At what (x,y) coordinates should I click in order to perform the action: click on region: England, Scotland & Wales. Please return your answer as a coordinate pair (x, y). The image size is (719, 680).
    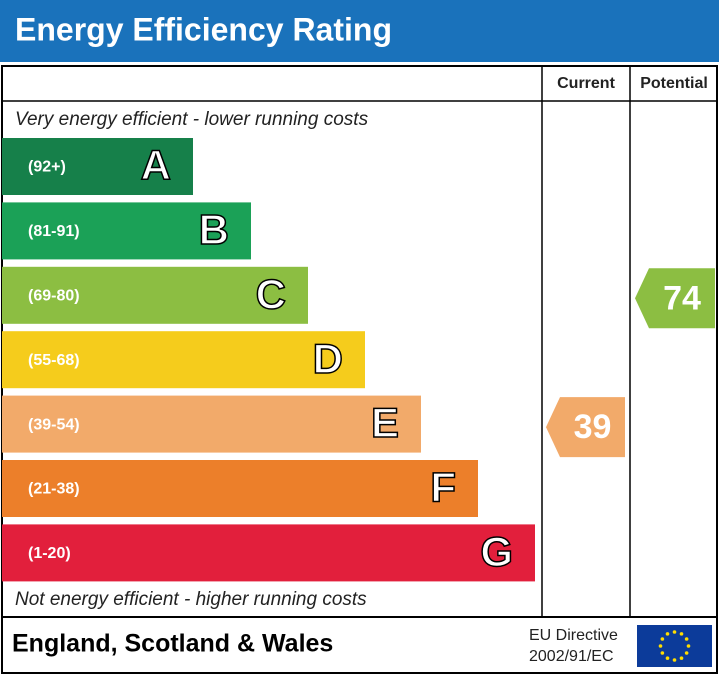
    Looking at the image, I should click on (172, 644).